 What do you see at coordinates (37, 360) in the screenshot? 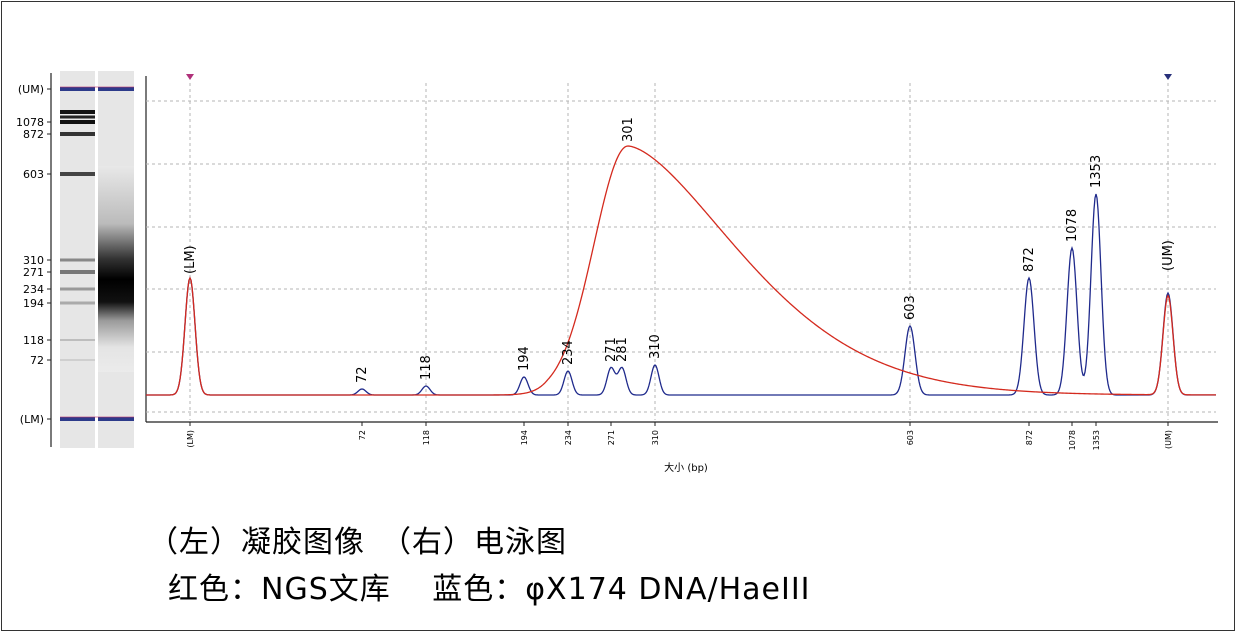
I see `gel-size-label: 72` at bounding box center [37, 360].